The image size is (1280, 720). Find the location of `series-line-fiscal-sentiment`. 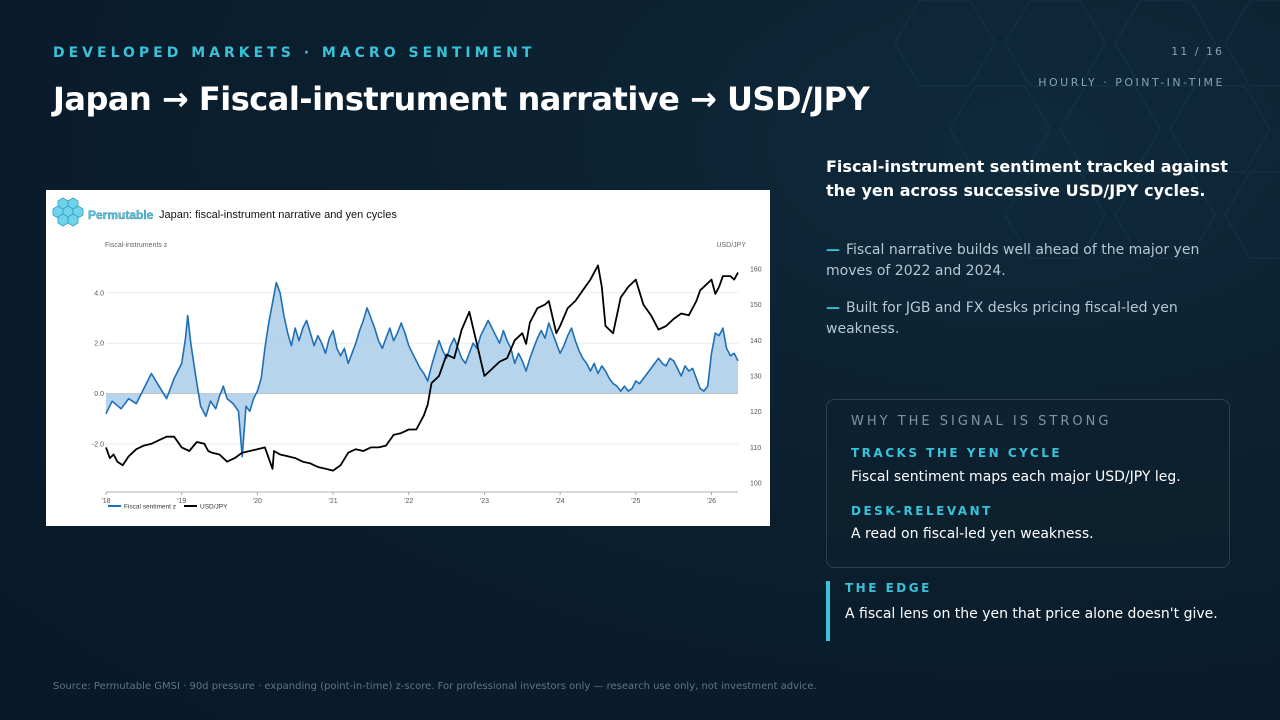

series-line-fiscal-sentiment is located at coordinates (422, 369).